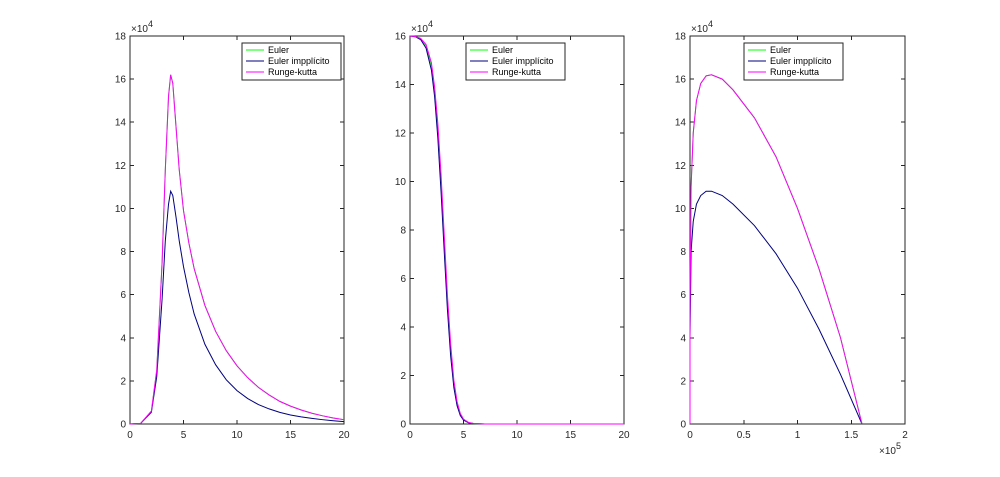 The height and width of the screenshot is (477, 1000). I want to click on series-line-euler, so click(776, 249).